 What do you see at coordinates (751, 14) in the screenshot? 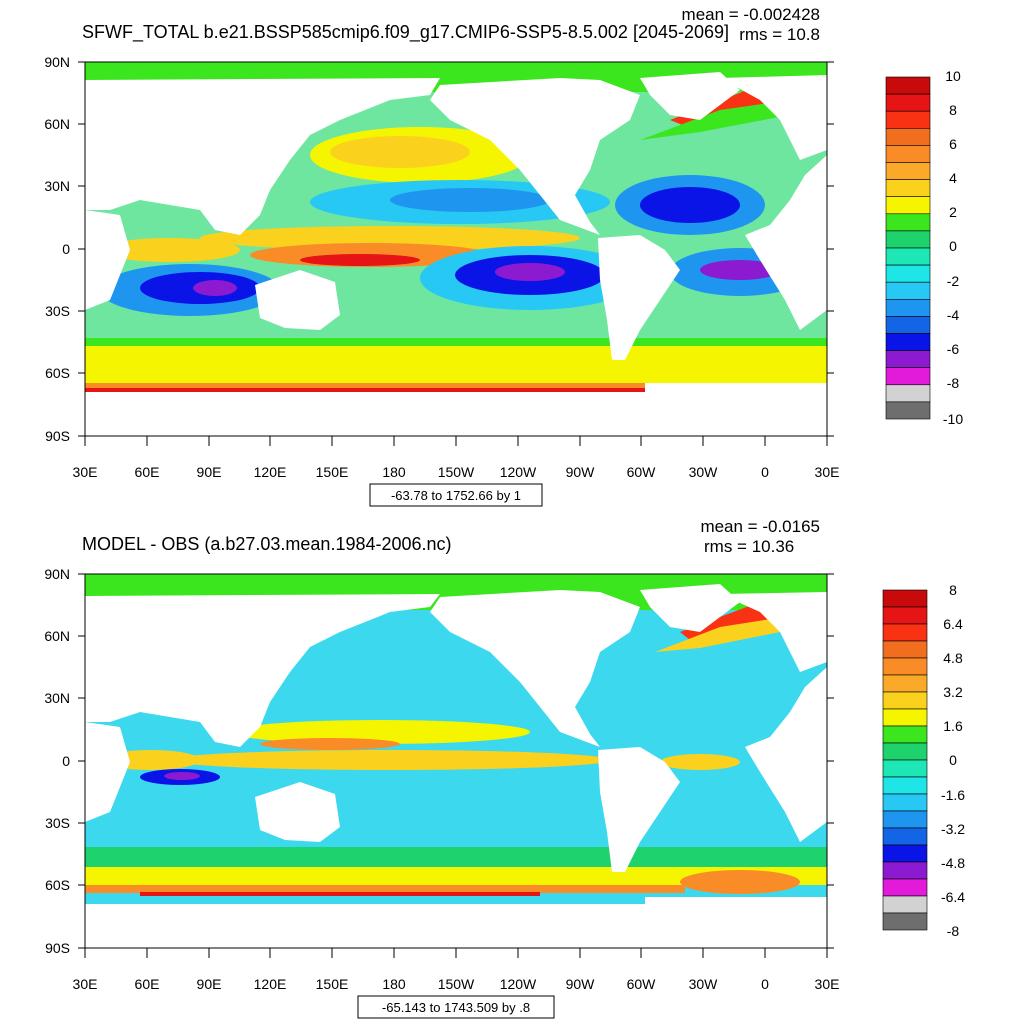
I see `top-mean-label: mean = -0.002428` at bounding box center [751, 14].